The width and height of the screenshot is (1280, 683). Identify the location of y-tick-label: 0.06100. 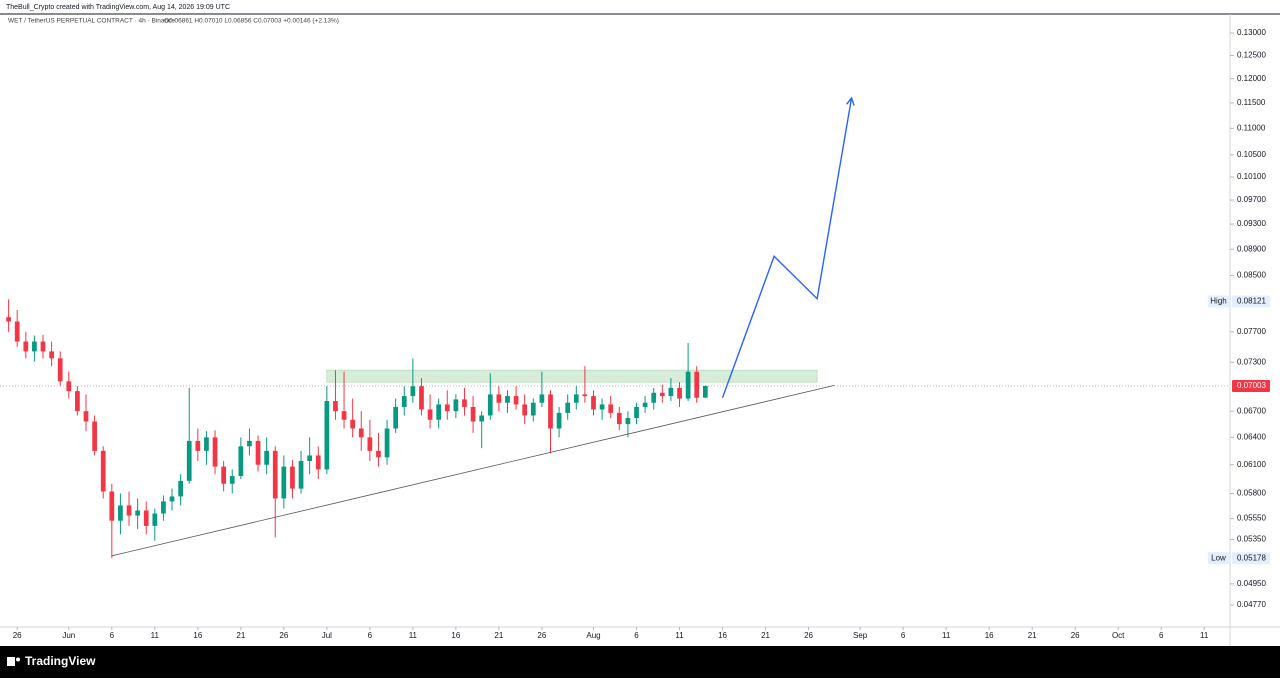
(1251, 464).